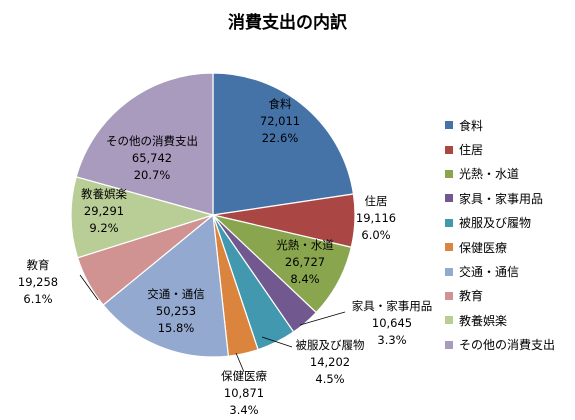 The height and width of the screenshot is (420, 575). I want to click on data-label-2: 光熱・水道 26,727 8.4%, so click(305, 262).